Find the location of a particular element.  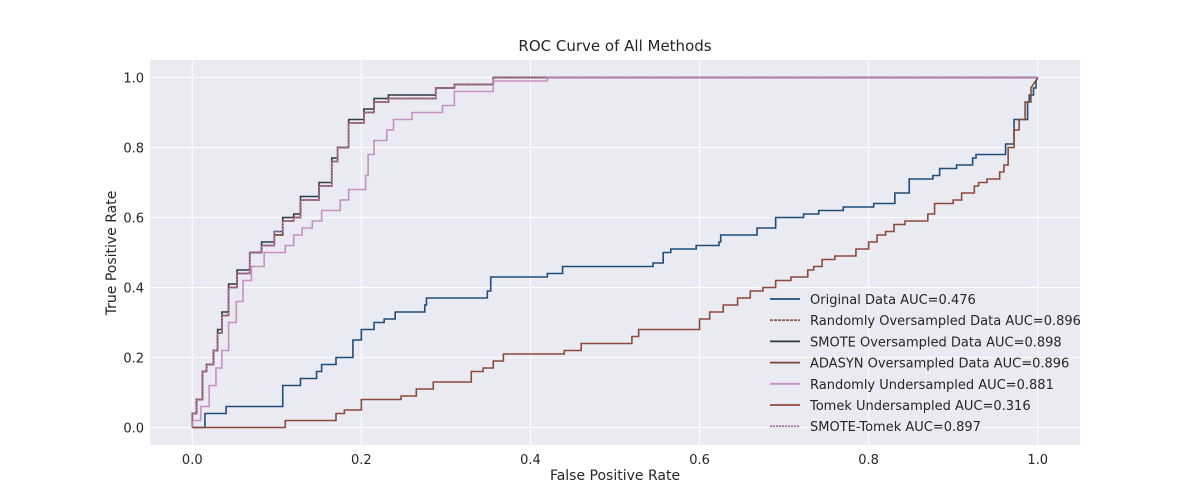

y-axis-label: True Positive Rate is located at coordinates (112, 254).